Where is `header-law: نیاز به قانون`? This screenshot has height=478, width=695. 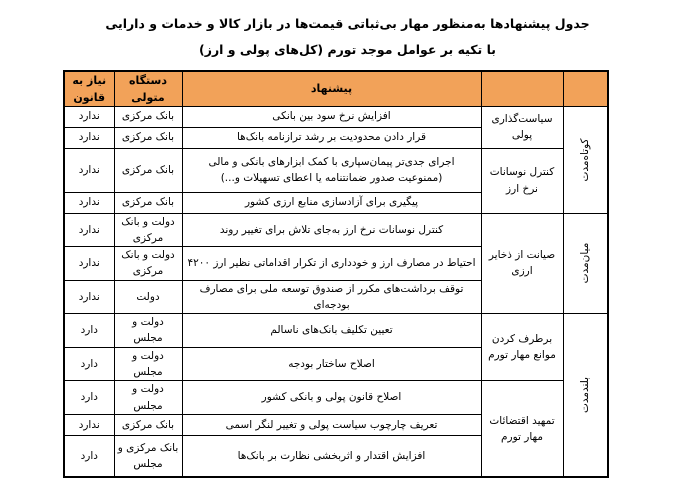 header-law: نیاز به قانون is located at coordinates (89, 89).